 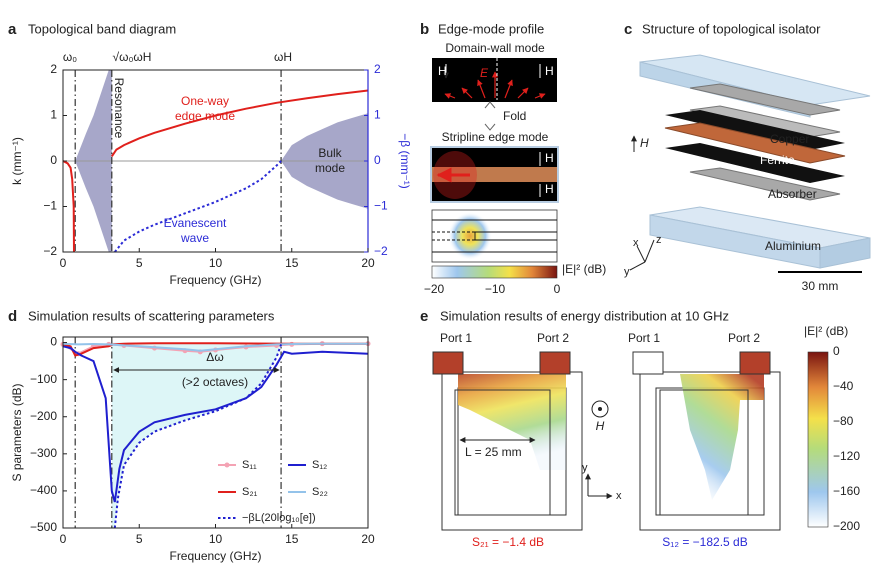 What do you see at coordinates (279, 518) in the screenshot?
I see `legend-label: −βL(20log₁₀[e])` at bounding box center [279, 518].